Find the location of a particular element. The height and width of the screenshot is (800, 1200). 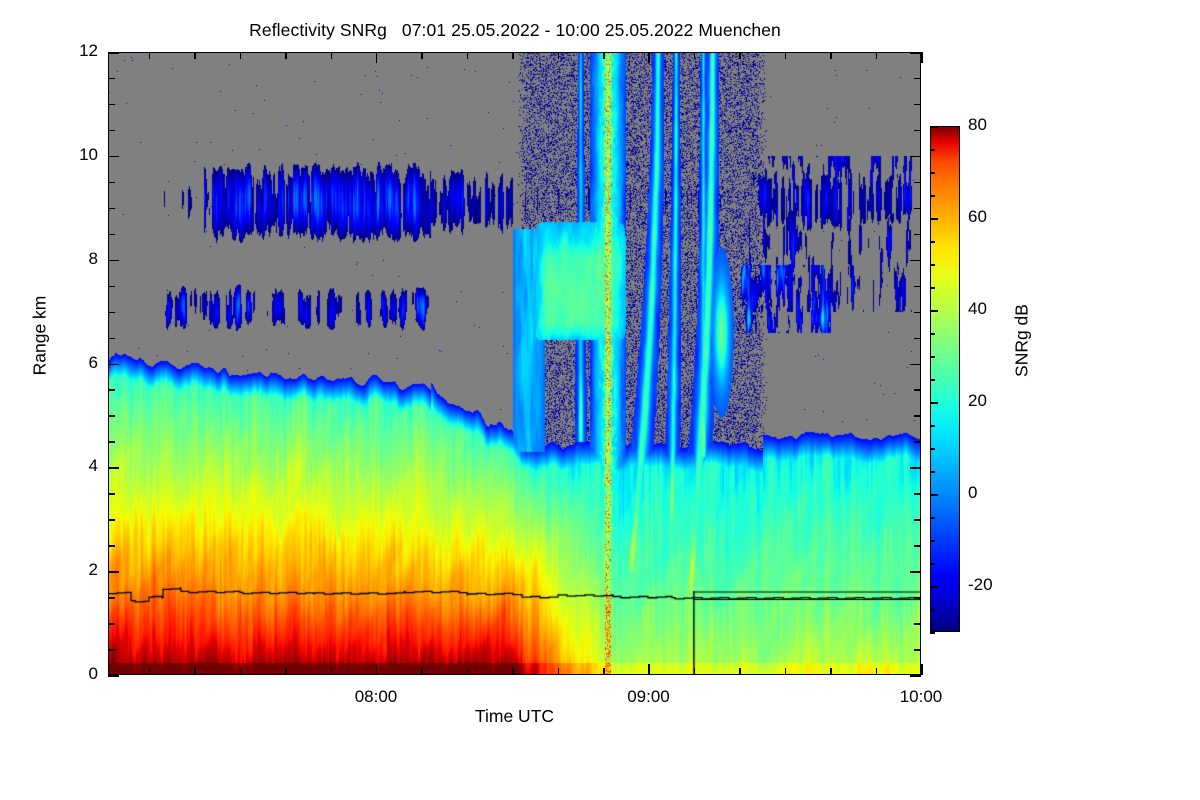

colorbar-label: SNRg dB is located at coordinates (1021, 340).